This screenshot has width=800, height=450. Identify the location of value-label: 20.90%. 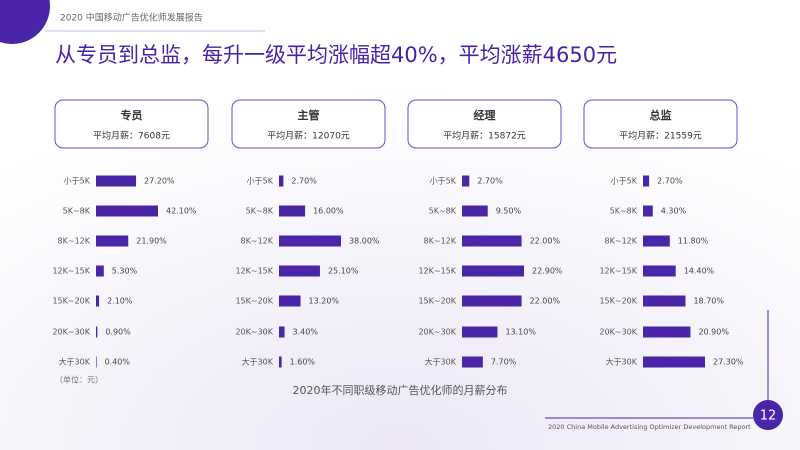
(713, 332).